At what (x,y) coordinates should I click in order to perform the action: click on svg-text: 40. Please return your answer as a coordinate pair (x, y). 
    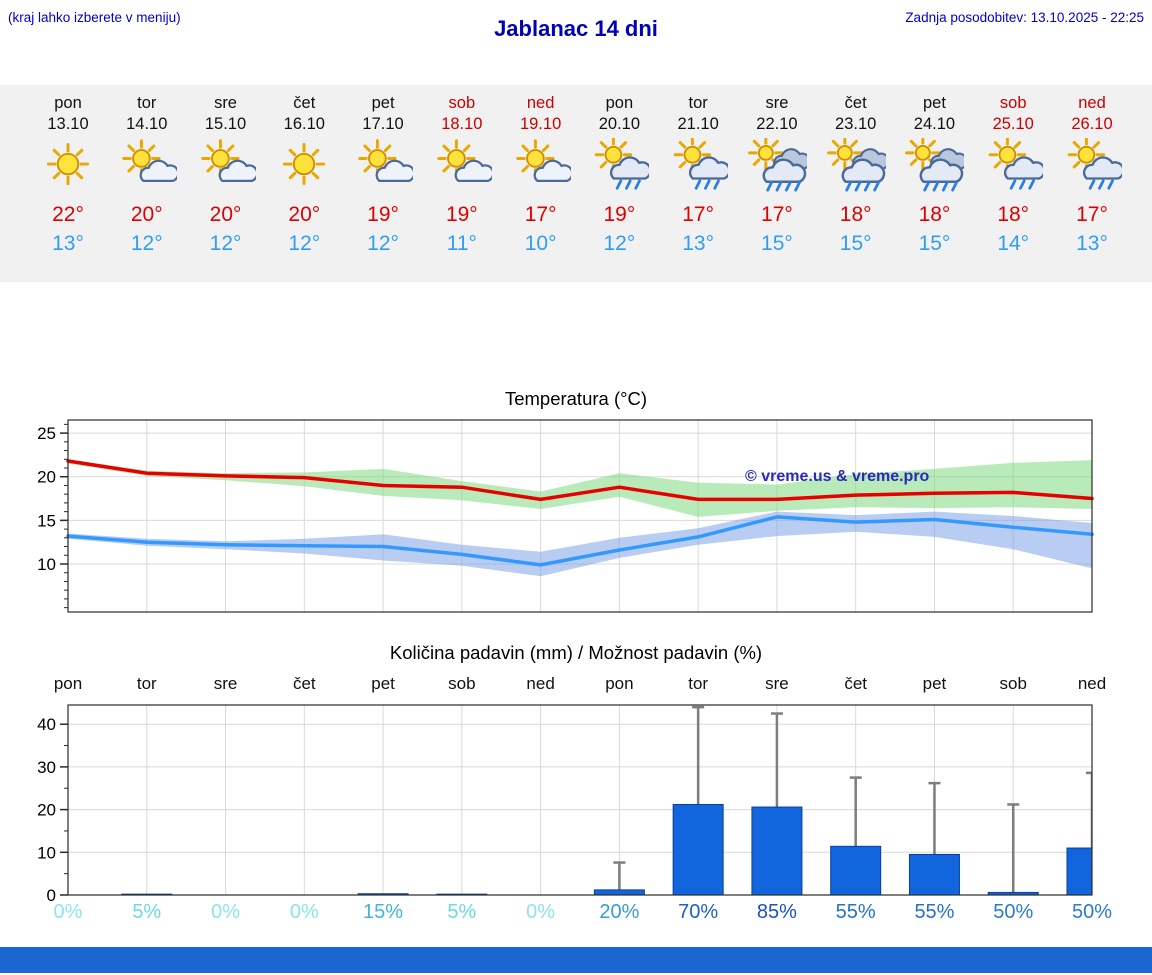
    Looking at the image, I should click on (46, 724).